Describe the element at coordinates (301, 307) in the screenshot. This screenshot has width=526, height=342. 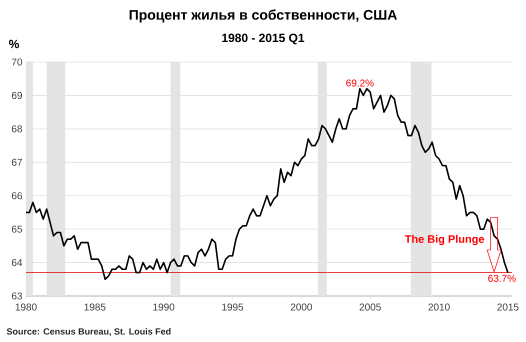
I see `x-tick-label: 2000` at that location.